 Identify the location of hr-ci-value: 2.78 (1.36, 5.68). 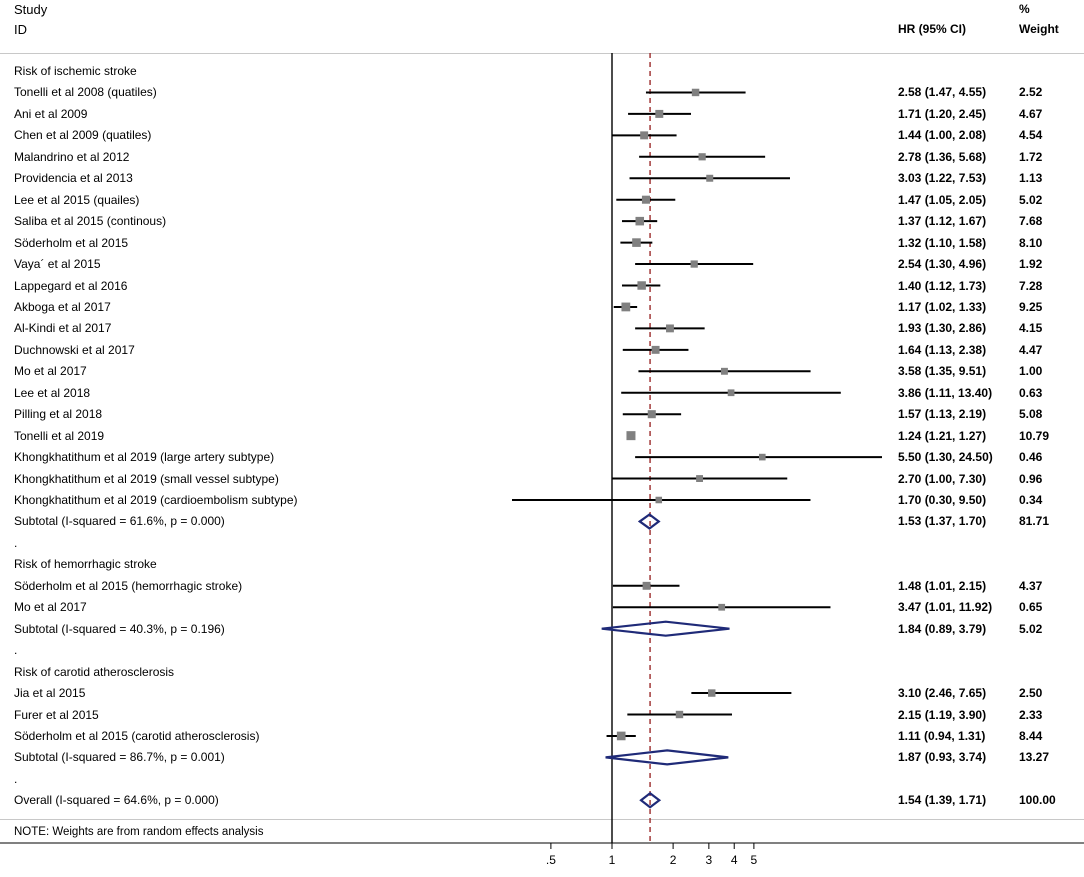
(942, 156).